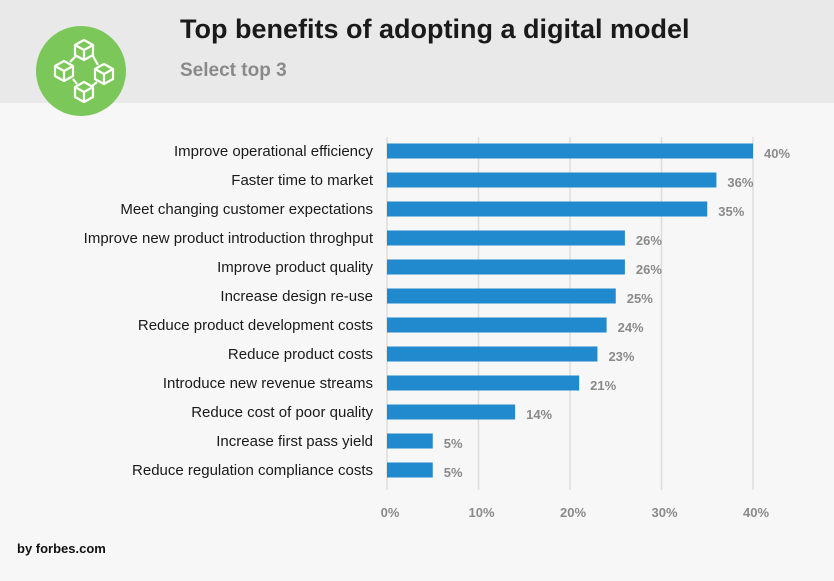  What do you see at coordinates (631, 327) in the screenshot?
I see `value-label-6: 24%` at bounding box center [631, 327].